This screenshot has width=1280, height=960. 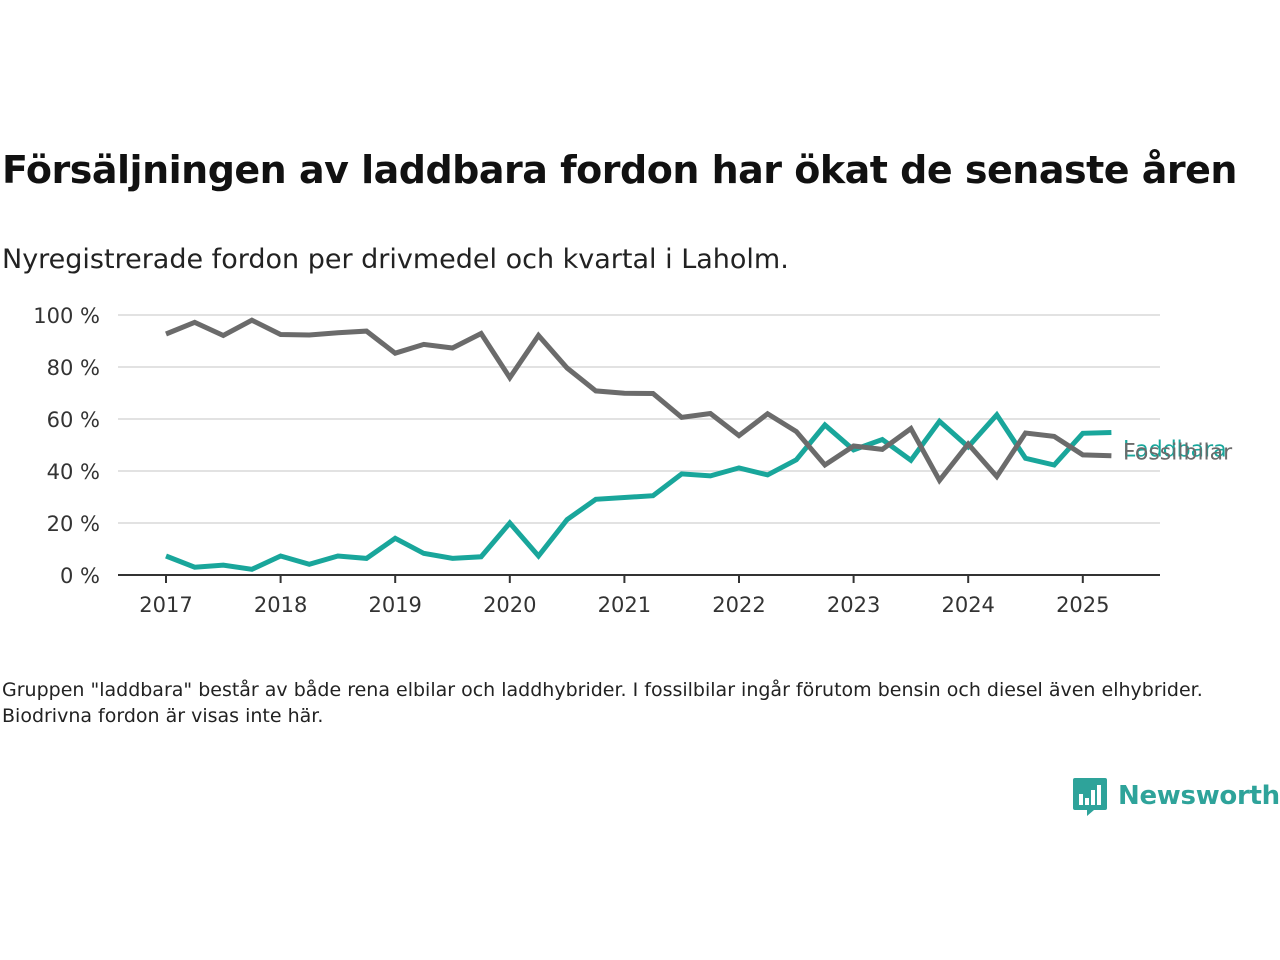 I want to click on x-tick-label: 2024, so click(x=967, y=605).